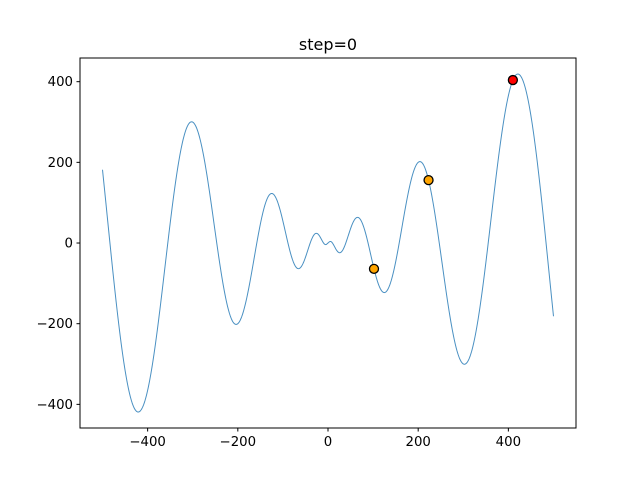 The height and width of the screenshot is (480, 640). What do you see at coordinates (328, 44) in the screenshot?
I see `chart-title: step=0` at bounding box center [328, 44].